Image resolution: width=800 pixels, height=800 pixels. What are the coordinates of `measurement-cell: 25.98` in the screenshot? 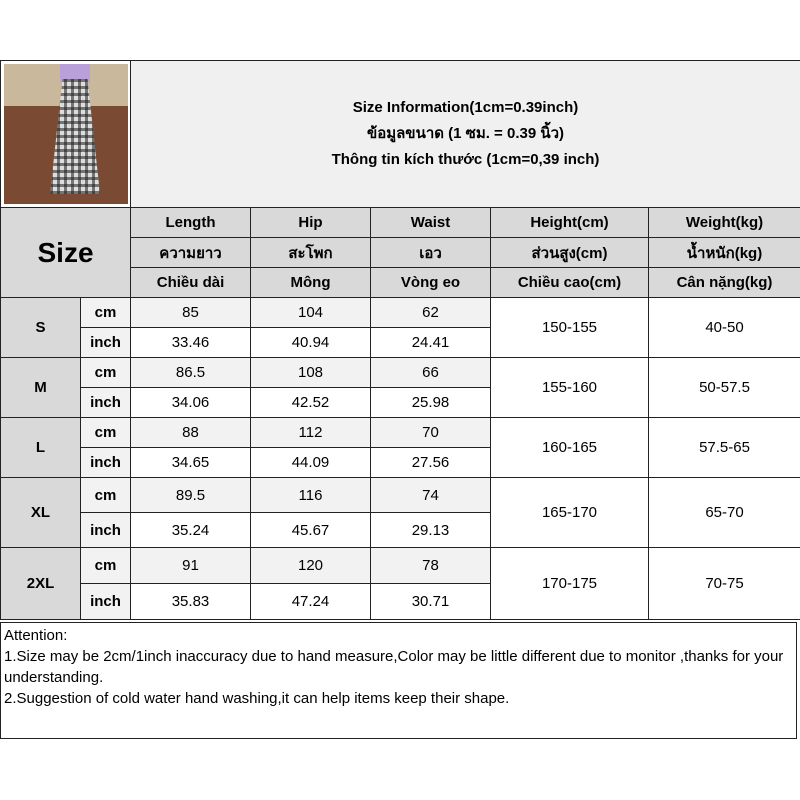 It's located at (430, 402).